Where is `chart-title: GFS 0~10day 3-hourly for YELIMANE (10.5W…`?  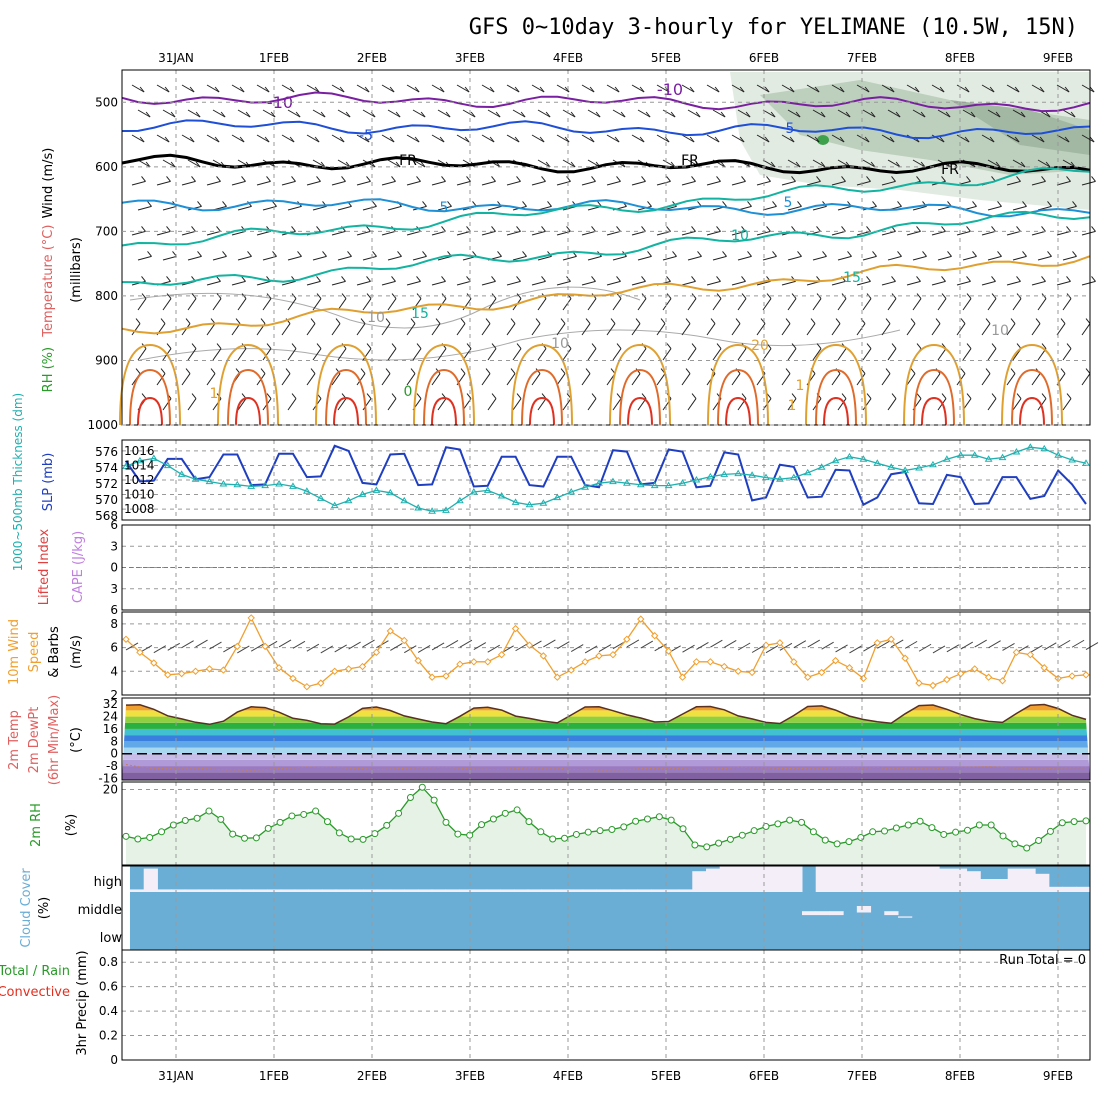 chart-title: GFS 0~10day 3-hourly for YELIMANE (10.5W… is located at coordinates (773, 27).